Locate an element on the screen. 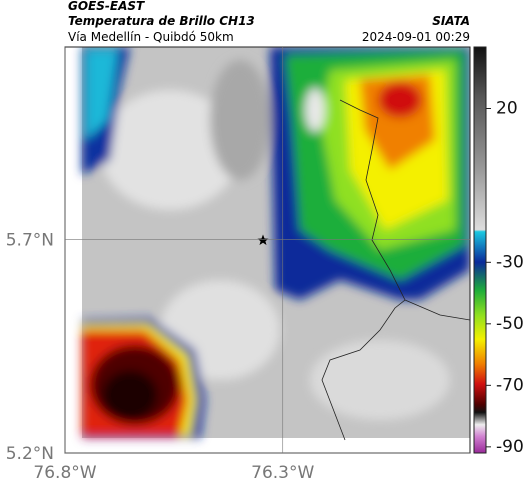 The width and height of the screenshot is (526, 491). product-title: Temperatura de Brillo CH13 is located at coordinates (161, 21).